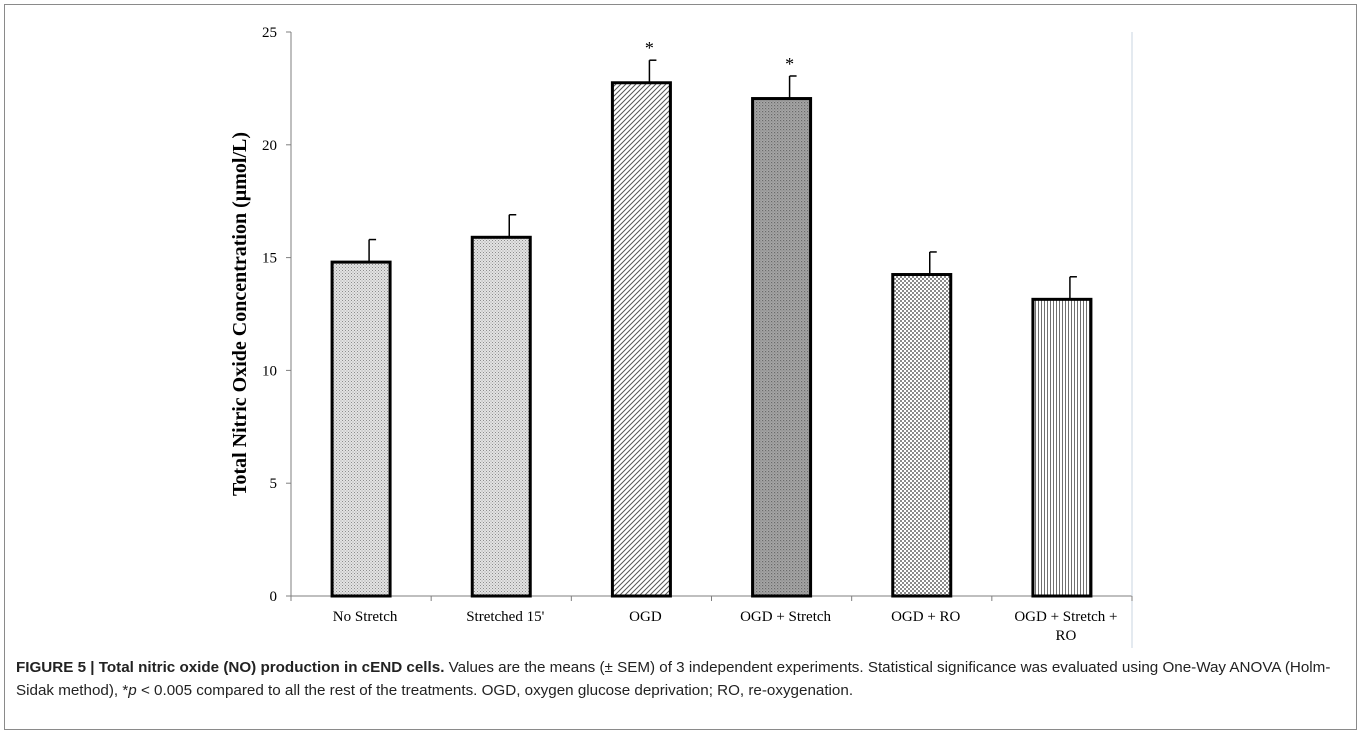 This screenshot has width=1363, height=736. I want to click on x-tick-label: OGD + RO, so click(925, 617).